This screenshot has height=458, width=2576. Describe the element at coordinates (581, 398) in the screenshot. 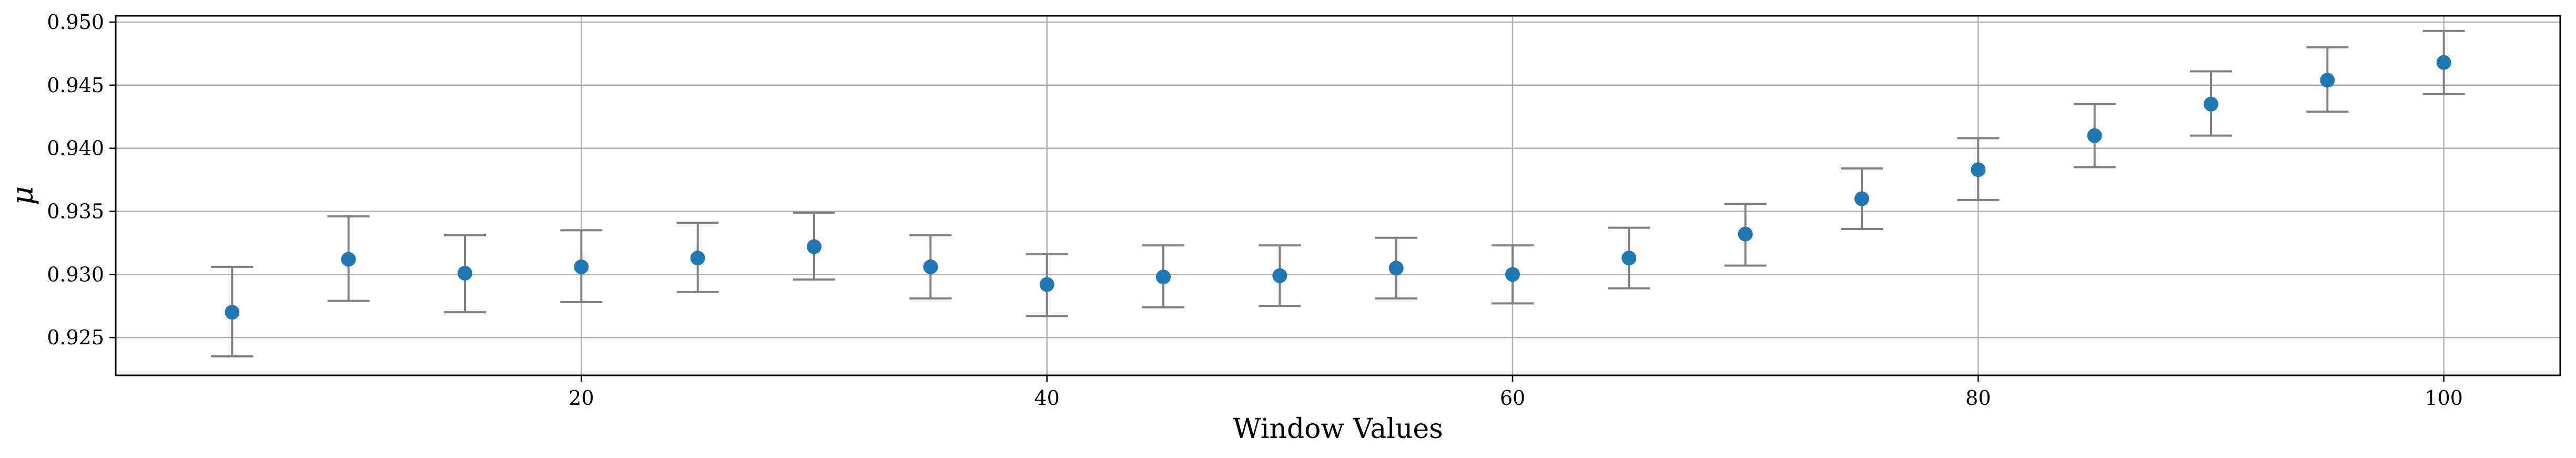

I see `x-tick-label: 20` at that location.